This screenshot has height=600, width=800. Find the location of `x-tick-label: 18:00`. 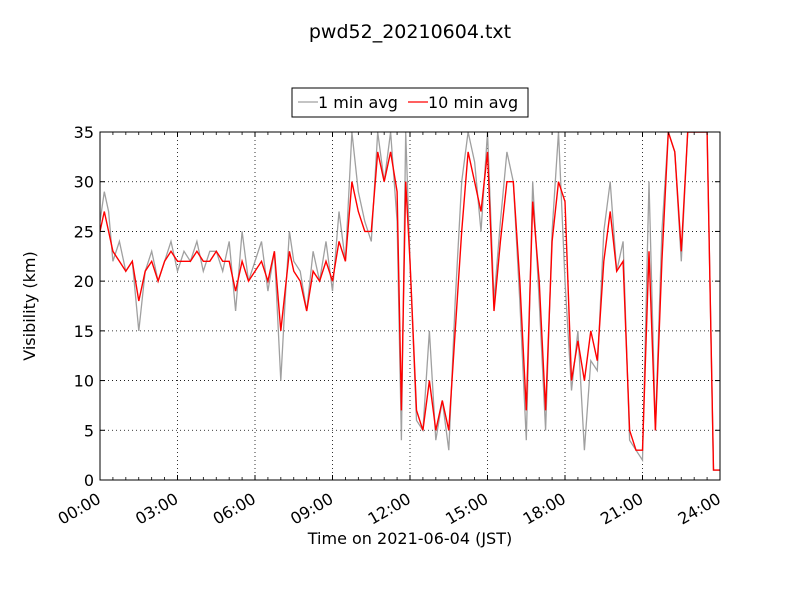

x-tick-label: 18:00 is located at coordinates (544, 509).